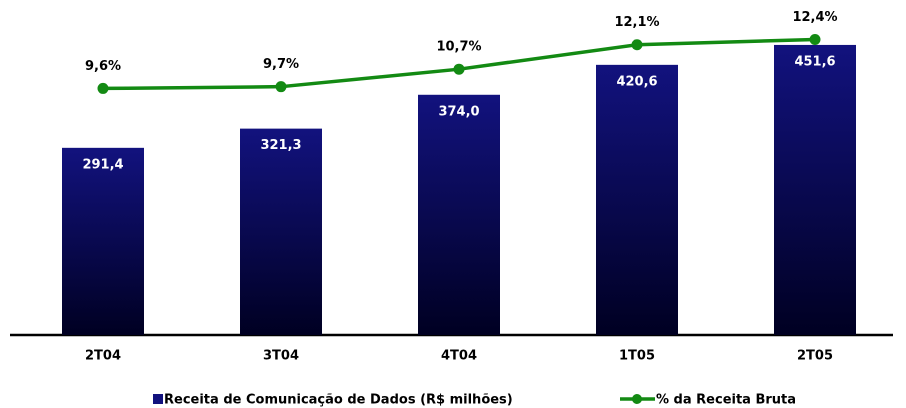 The image size is (906, 408). I want to click on legend-label: % da Receita Bruta, so click(726, 400).